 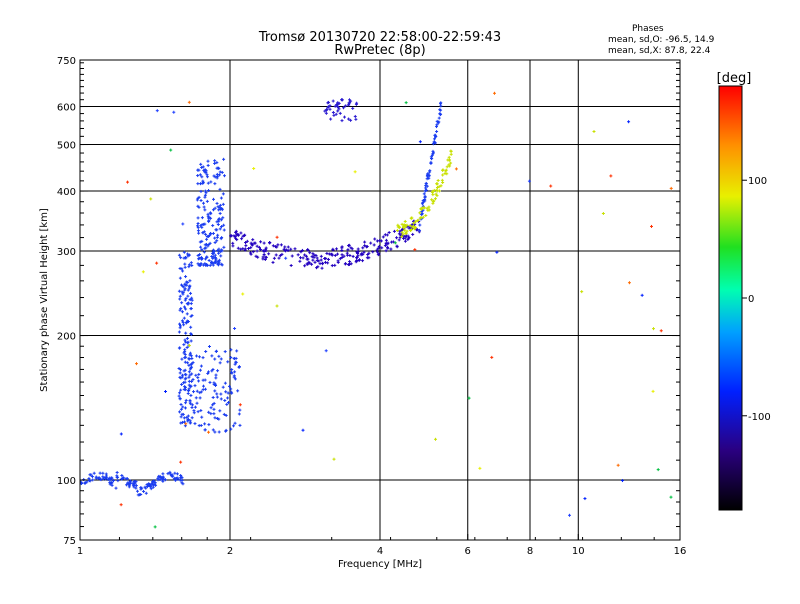 I want to click on x-tick-label: 6, so click(x=468, y=551).